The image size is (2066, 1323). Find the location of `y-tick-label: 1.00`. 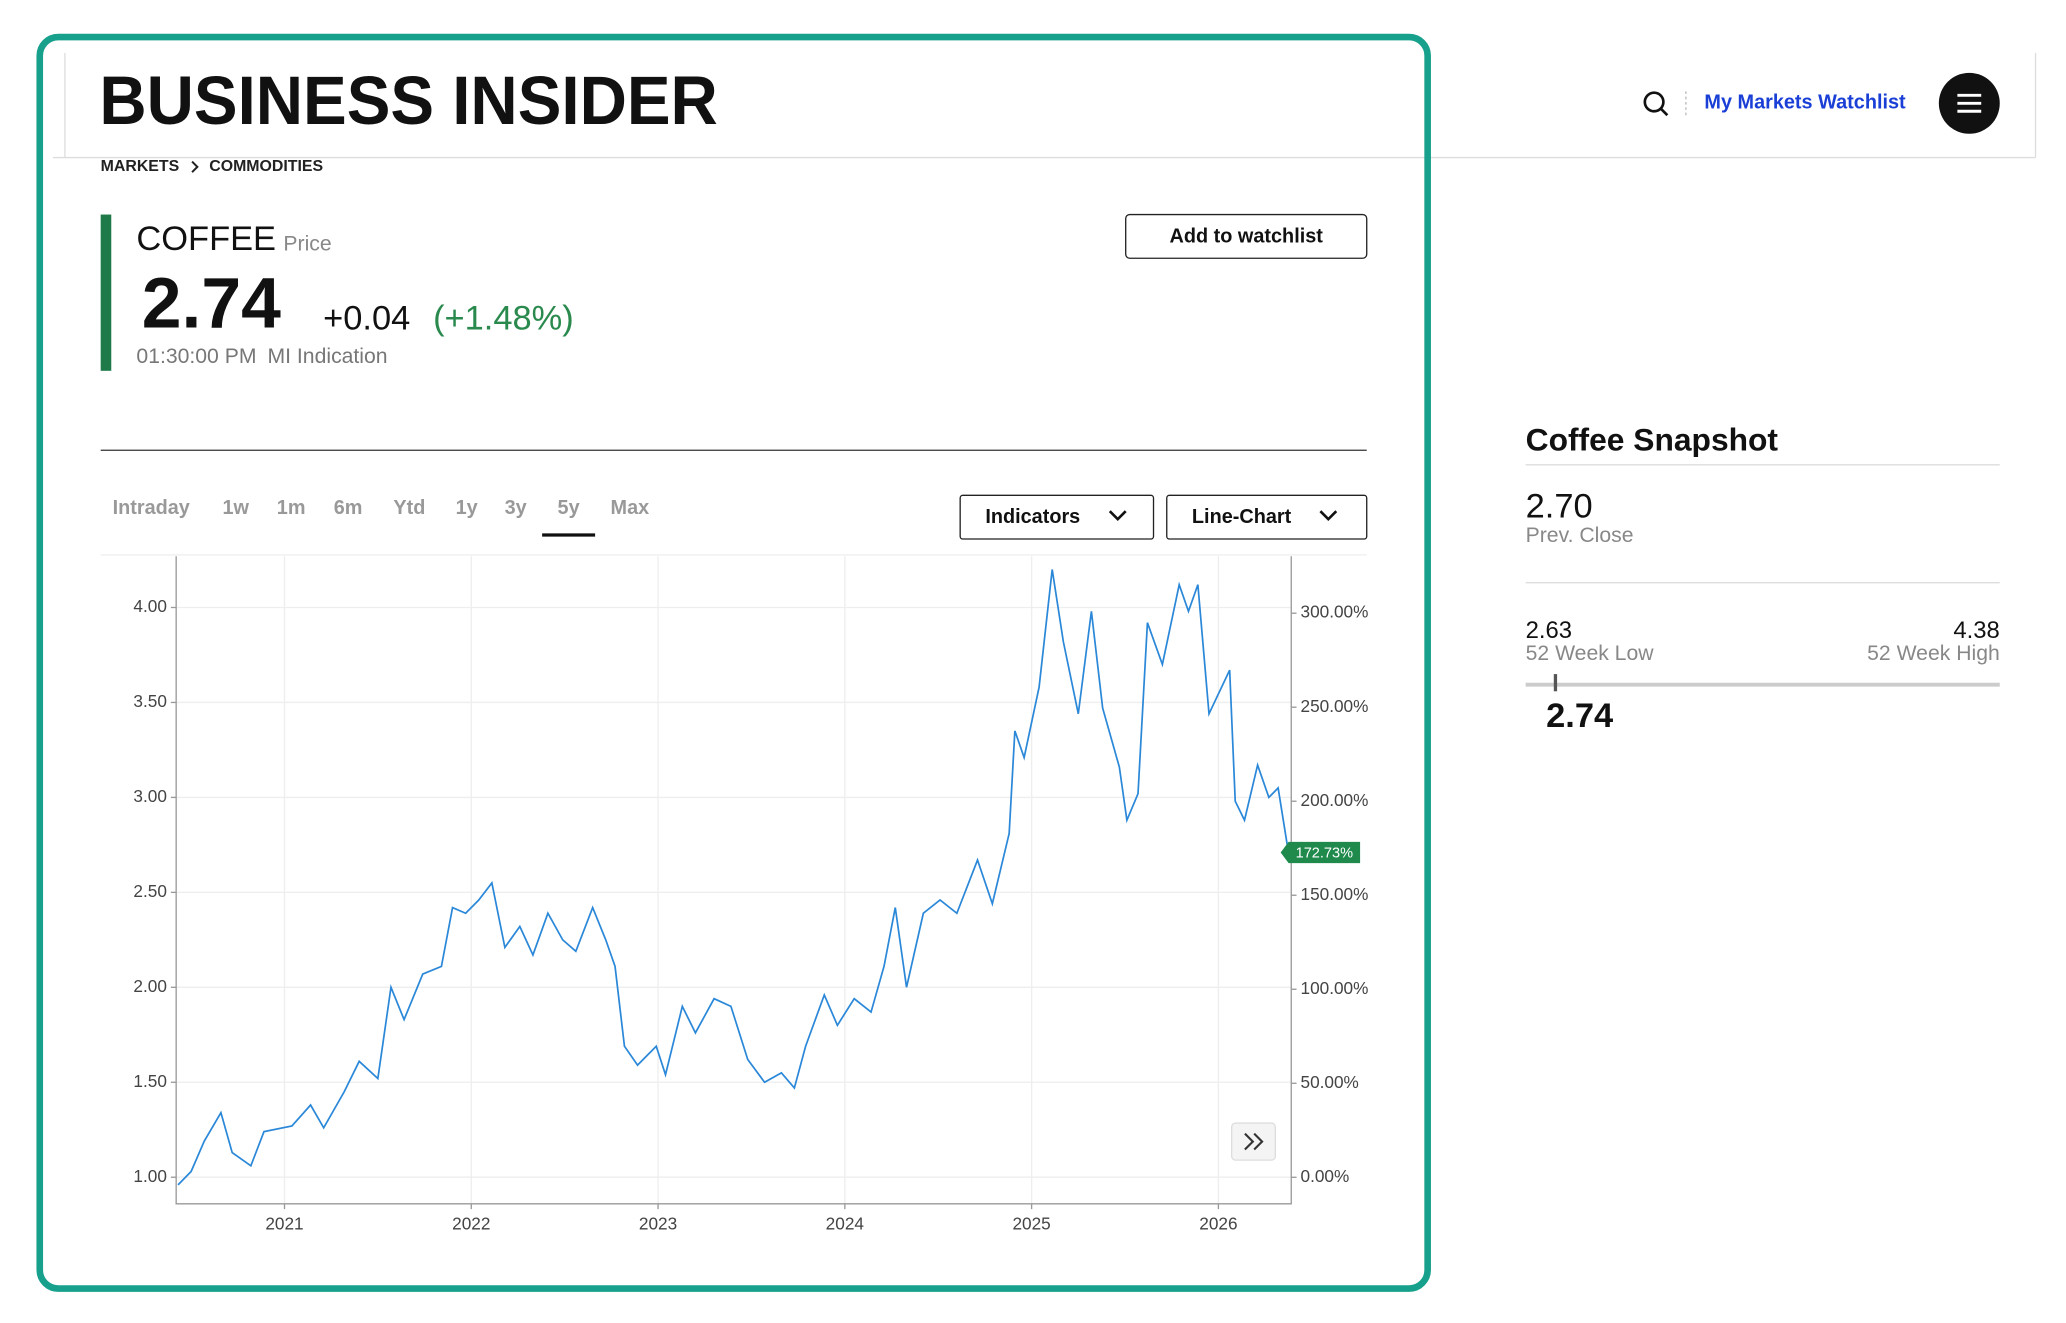

y-tick-label: 1.00 is located at coordinates (149, 1176).